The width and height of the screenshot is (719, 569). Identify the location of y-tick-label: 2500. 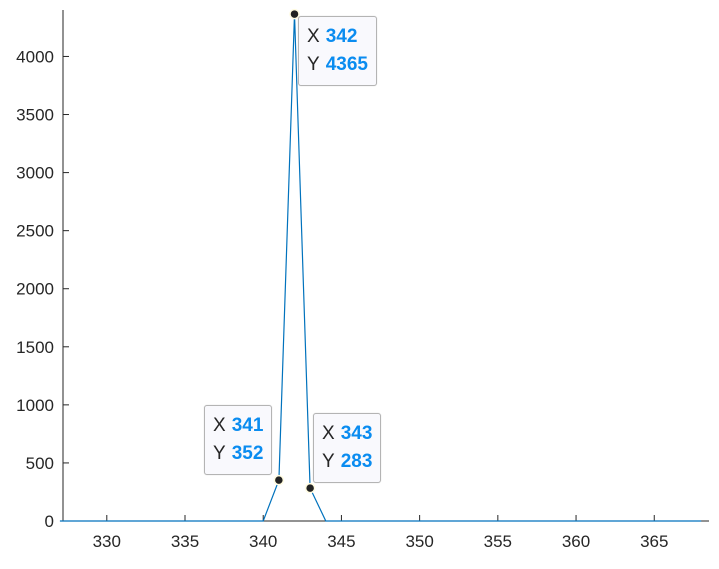
(35, 231).